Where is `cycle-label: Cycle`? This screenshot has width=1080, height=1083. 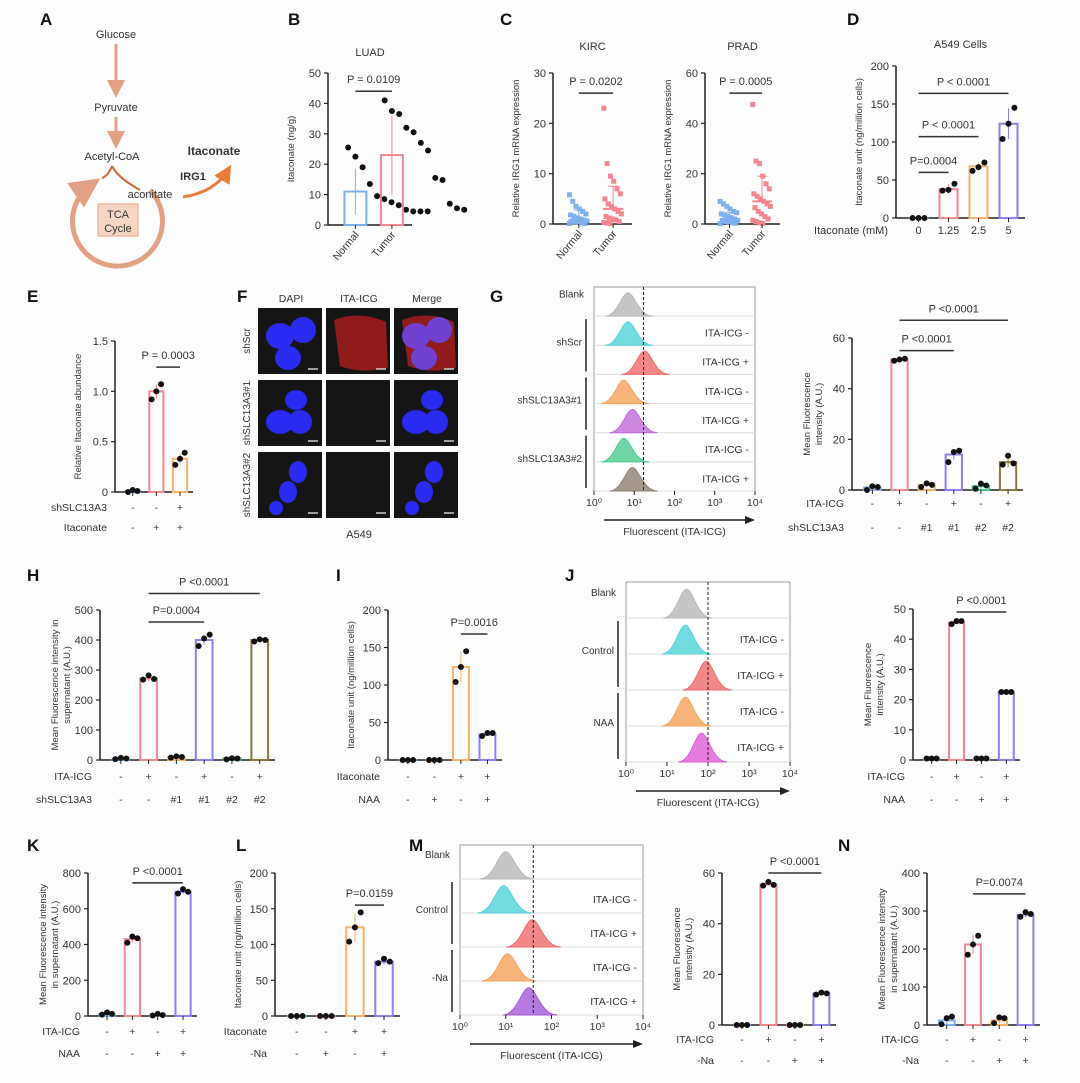
cycle-label: Cycle is located at coordinates (118, 229).